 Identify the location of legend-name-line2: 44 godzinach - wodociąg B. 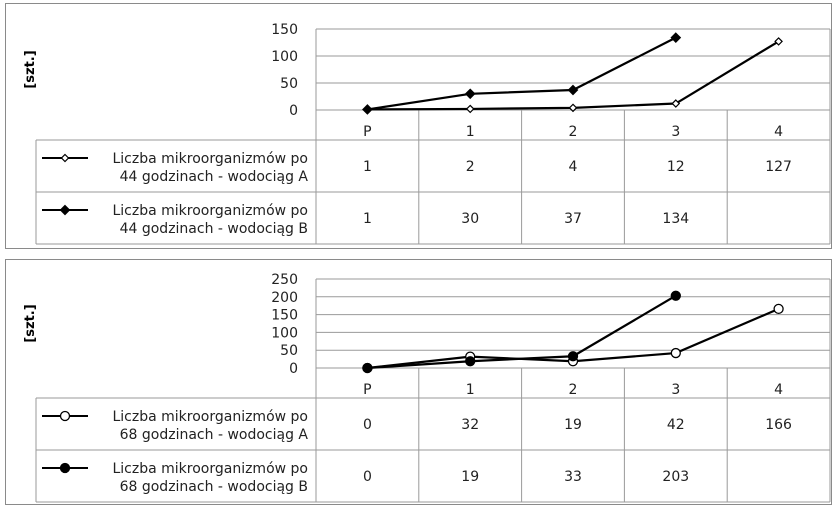
(214, 229).